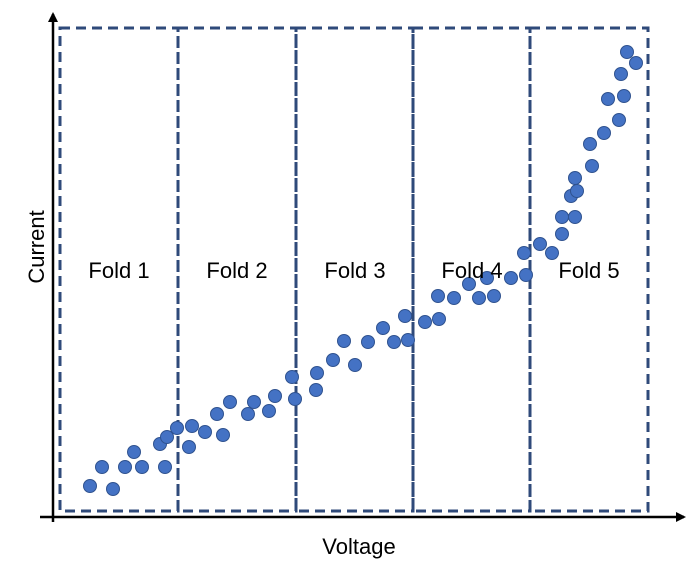 This screenshot has width=698, height=580. I want to click on fold-3-box, so click(354, 269).